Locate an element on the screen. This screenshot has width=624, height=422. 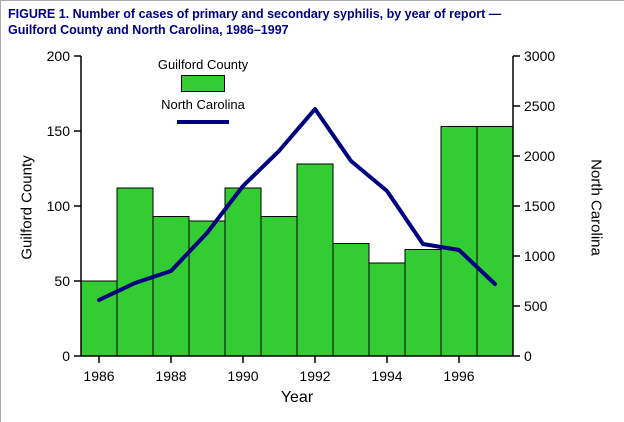
legend-label-guilford: Guilford County is located at coordinates (203, 64).